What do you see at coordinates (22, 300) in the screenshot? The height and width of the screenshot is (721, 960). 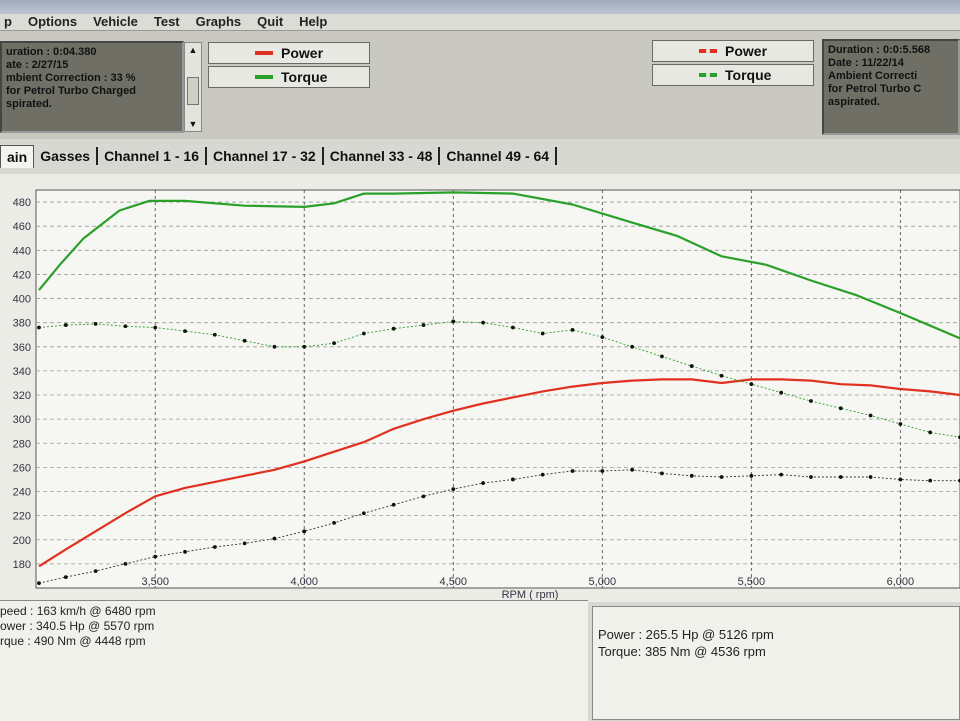 I see `y-tick-label: 400` at bounding box center [22, 300].